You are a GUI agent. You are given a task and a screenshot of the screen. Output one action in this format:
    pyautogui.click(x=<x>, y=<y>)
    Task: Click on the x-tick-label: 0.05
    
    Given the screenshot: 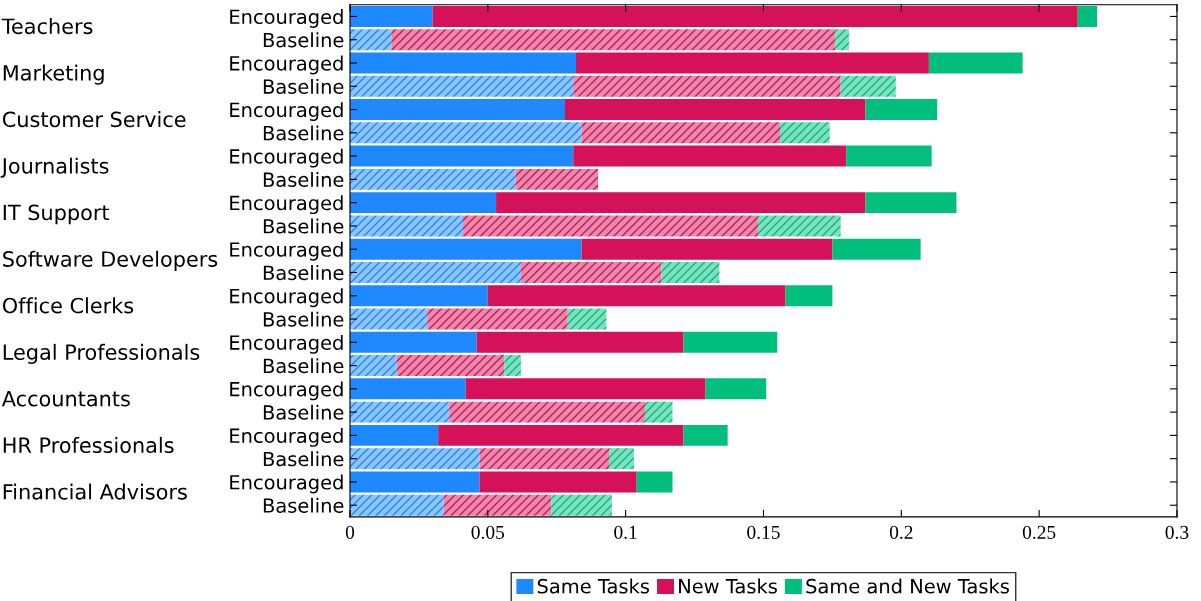 What is the action you would take?
    pyautogui.click(x=488, y=532)
    